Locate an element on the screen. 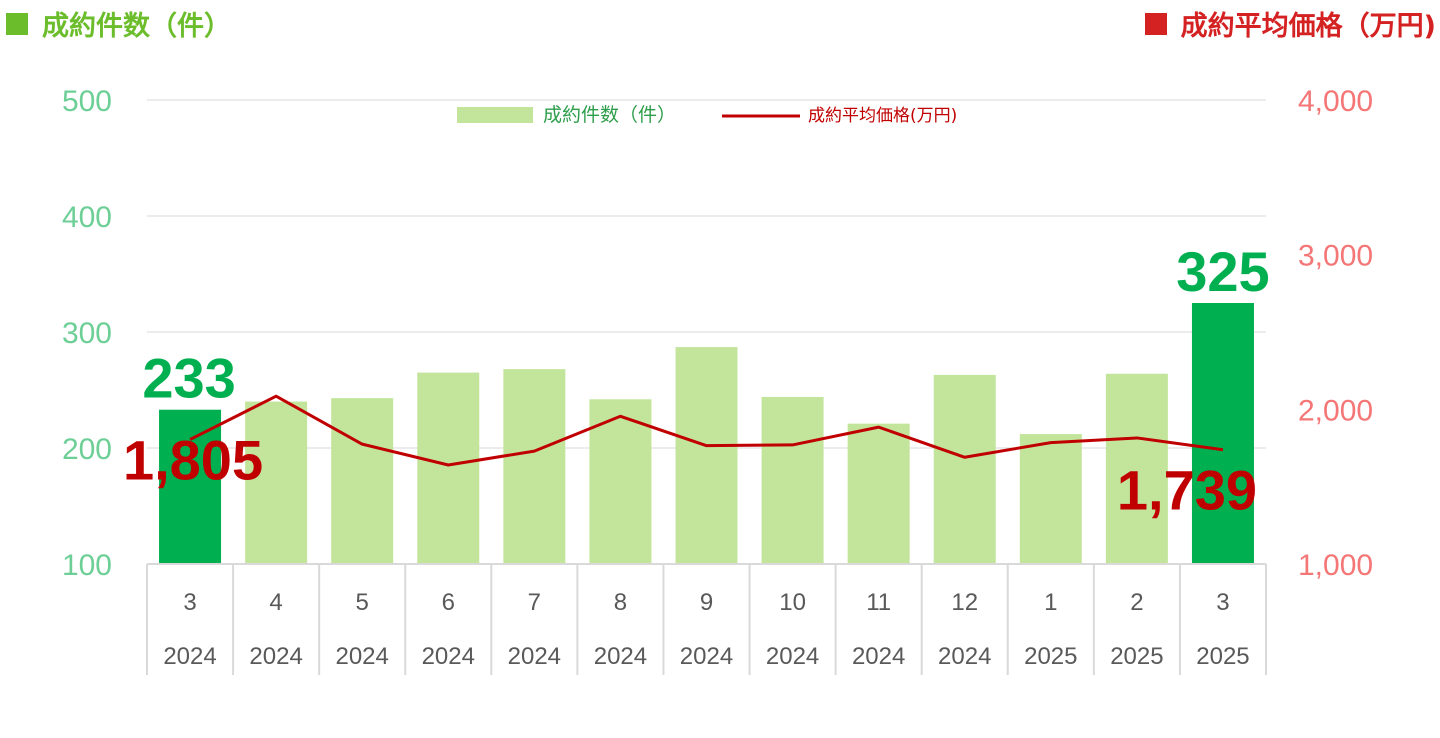  left-axis-tick-label: 200 is located at coordinates (87, 449).